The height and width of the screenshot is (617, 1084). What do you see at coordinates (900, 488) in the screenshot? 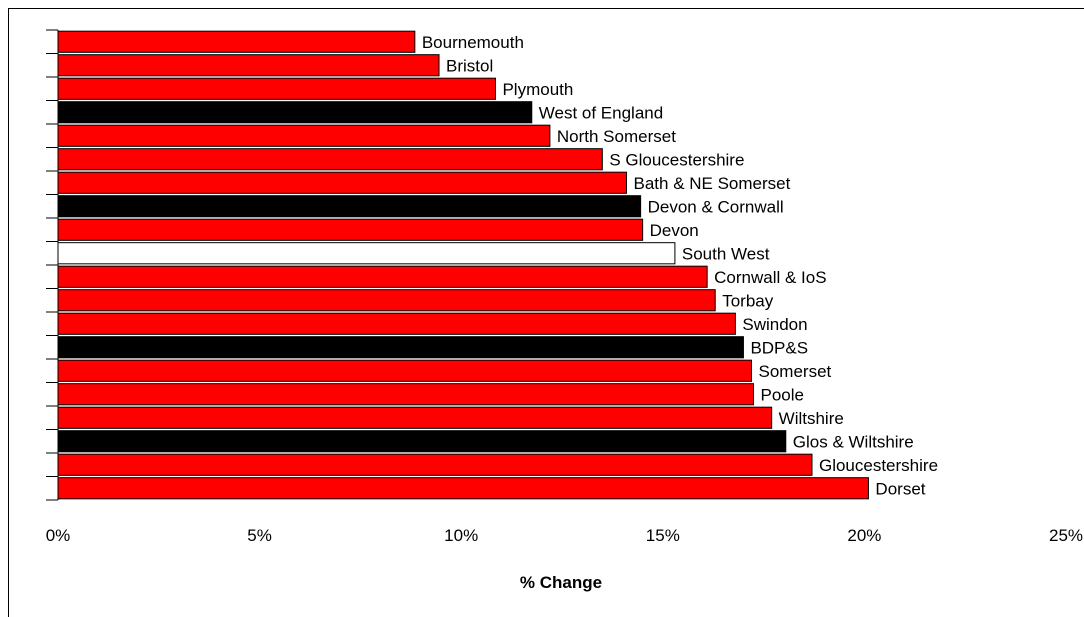
I see `bar-label: Dorset` at bounding box center [900, 488].